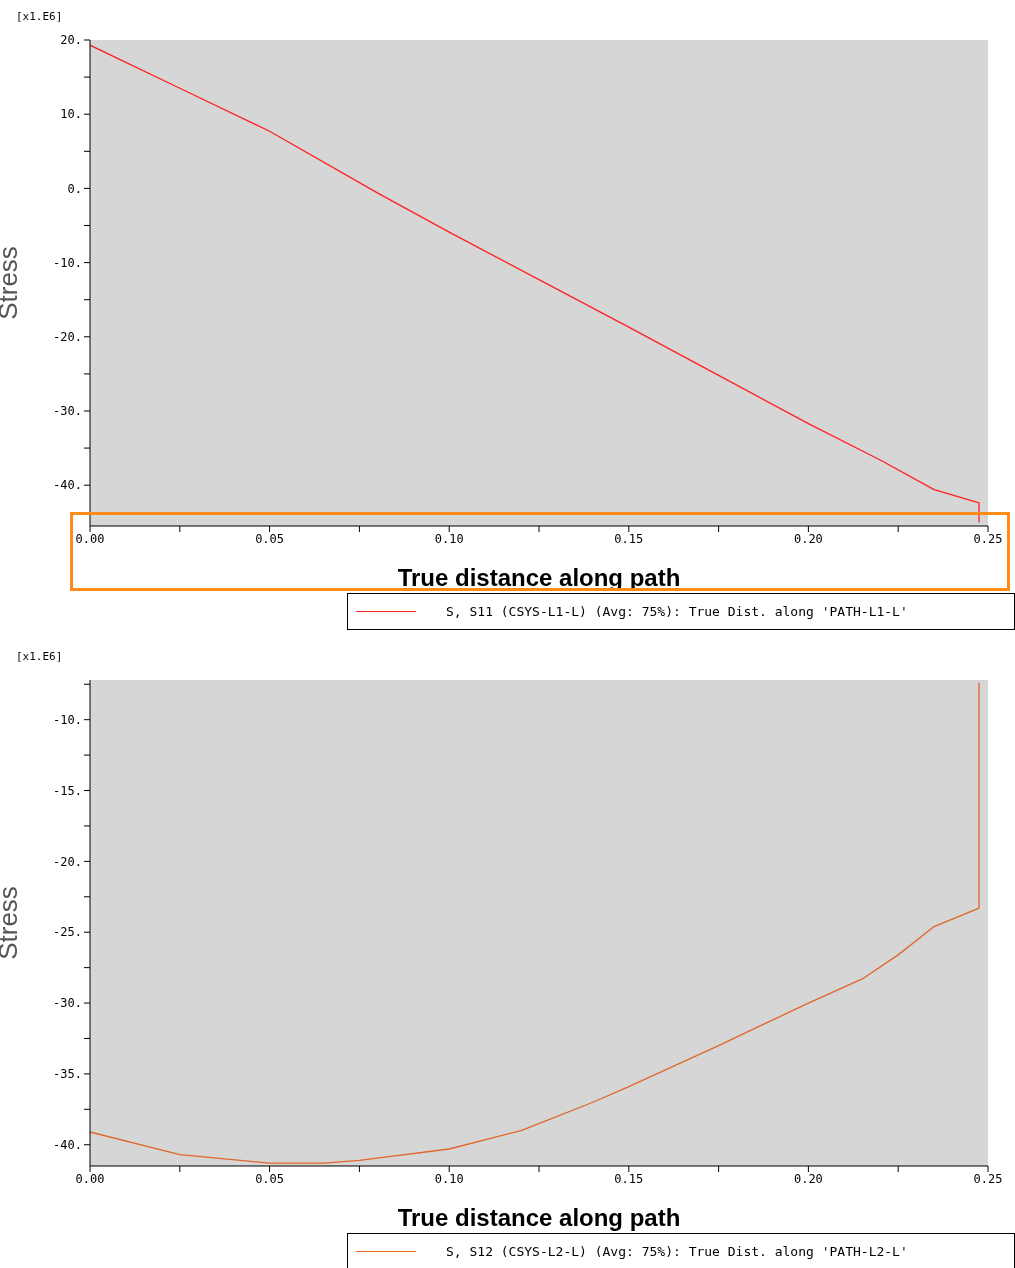 This screenshot has height=1268, width=1015. What do you see at coordinates (71, 114) in the screenshot?
I see `y-tick-label: 10.` at bounding box center [71, 114].